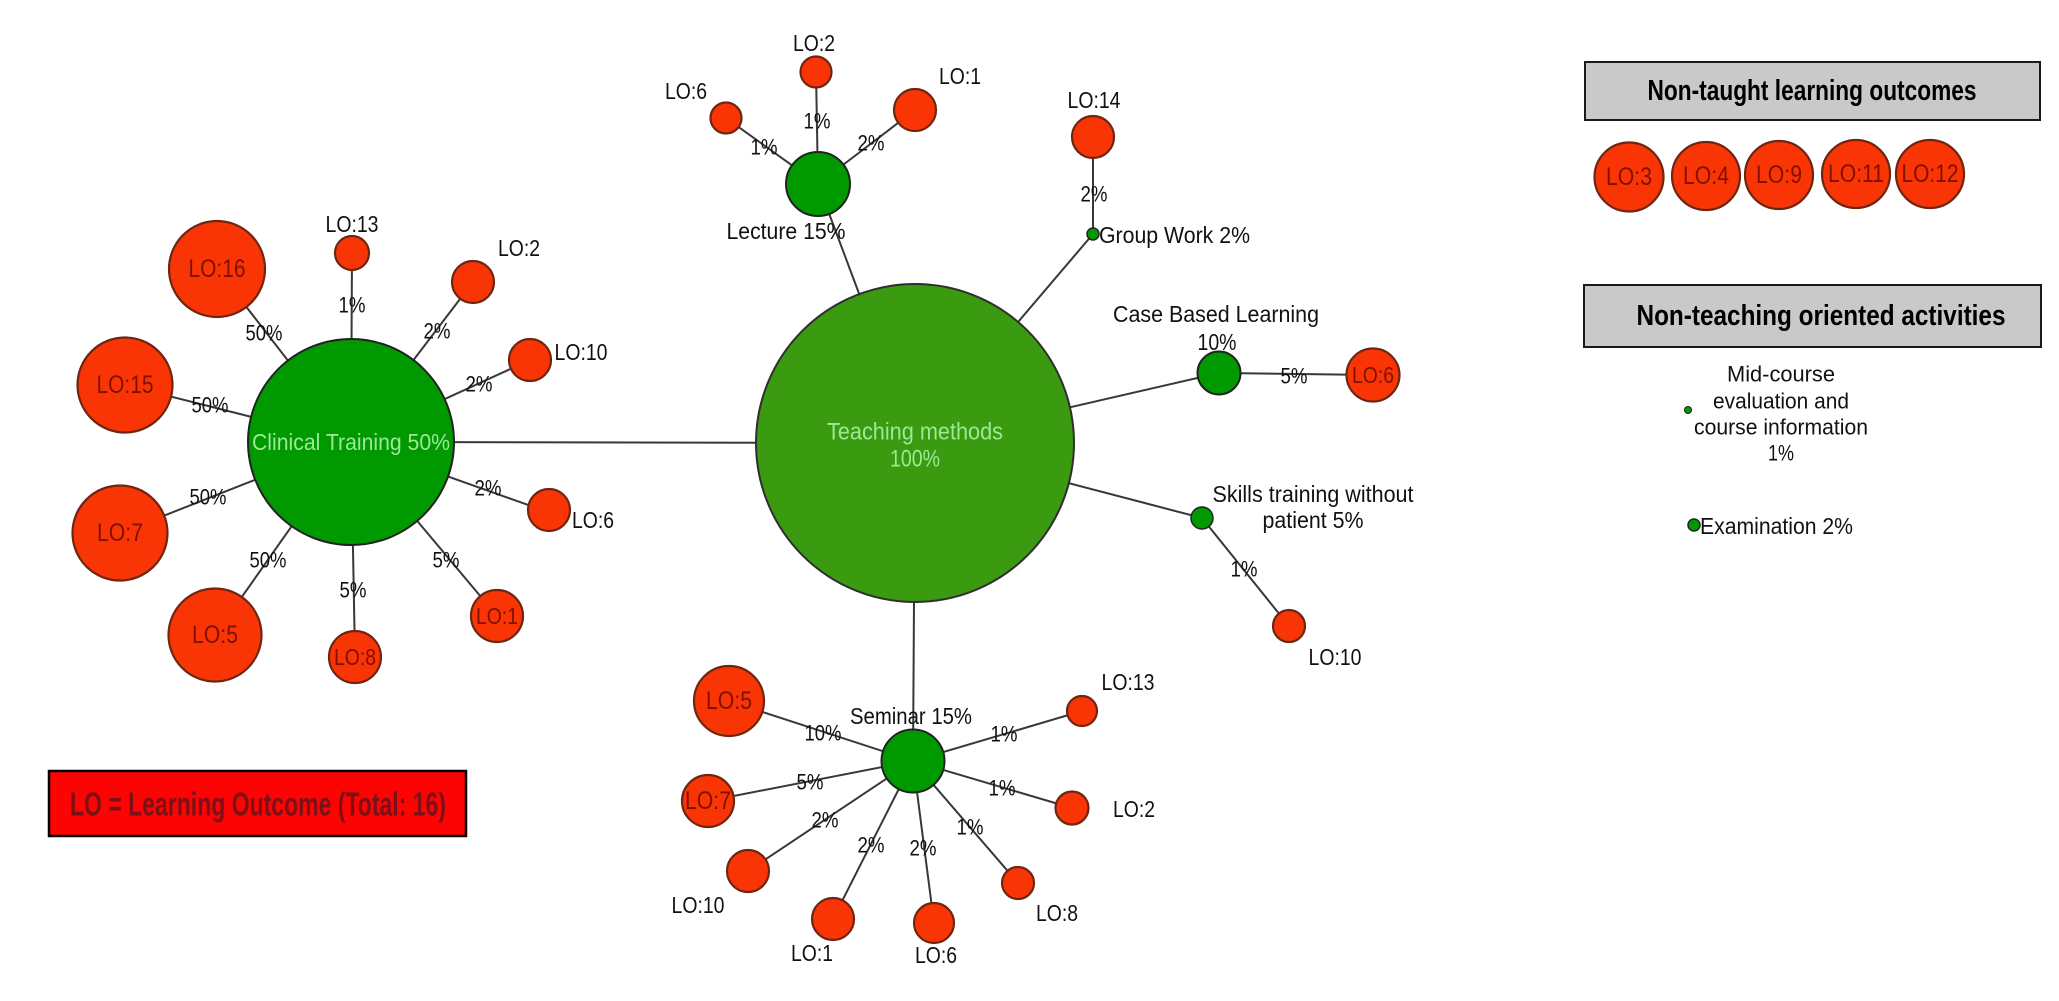 The height and width of the screenshot is (1001, 2059). Describe the element at coordinates (1781, 401) in the screenshot. I see `svg-text: evaluation and` at that location.